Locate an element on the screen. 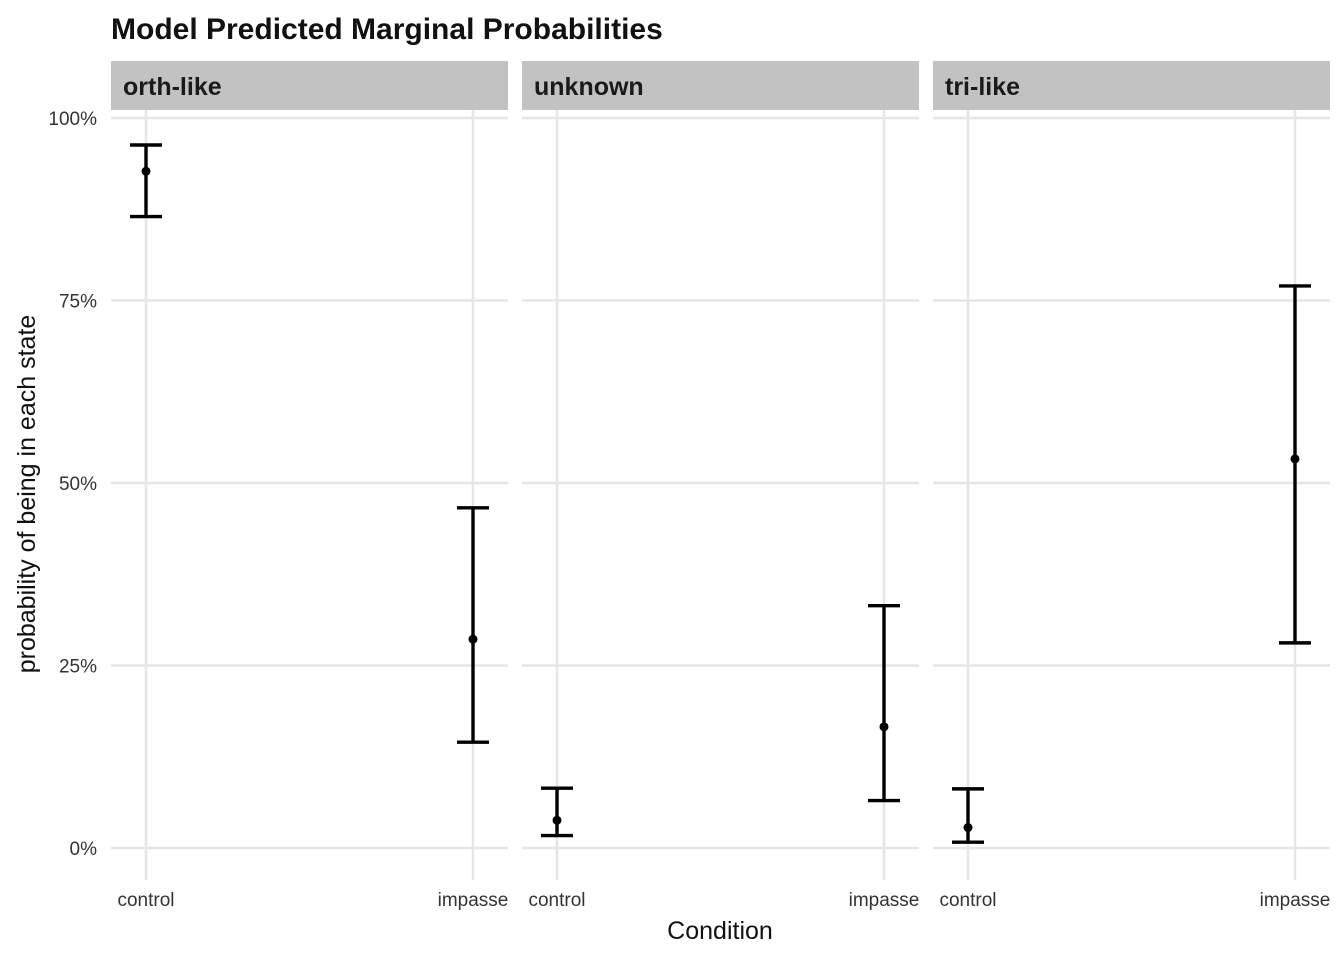 Image resolution: width=1344 pixels, height=965 pixels. error-bar-unknown-impasse is located at coordinates (884, 703).